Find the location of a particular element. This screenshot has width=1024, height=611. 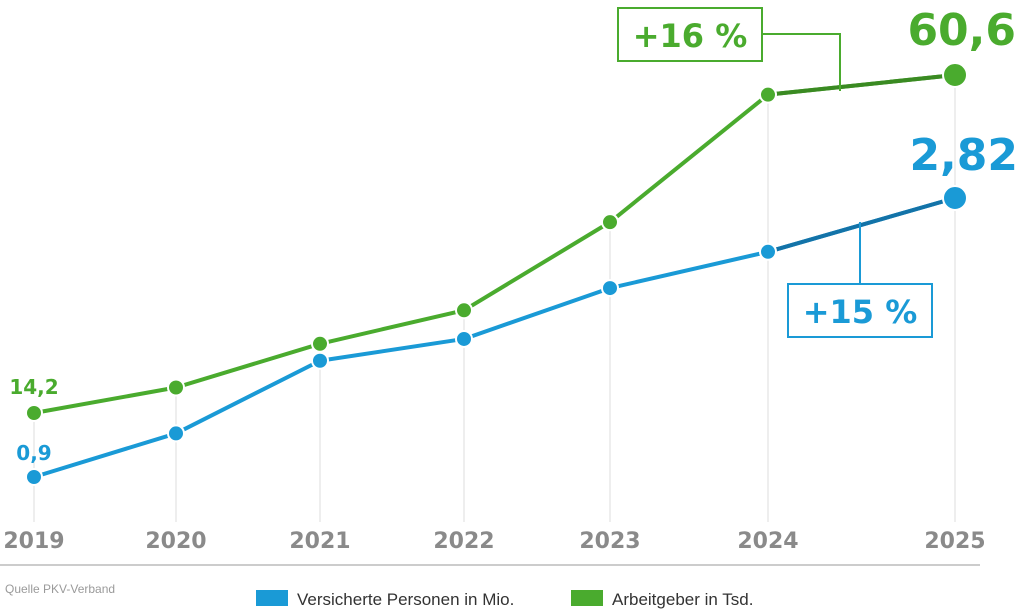

legend-item-arbeitgeber: Arbeitgeber in Tsd. is located at coordinates (662, 599).